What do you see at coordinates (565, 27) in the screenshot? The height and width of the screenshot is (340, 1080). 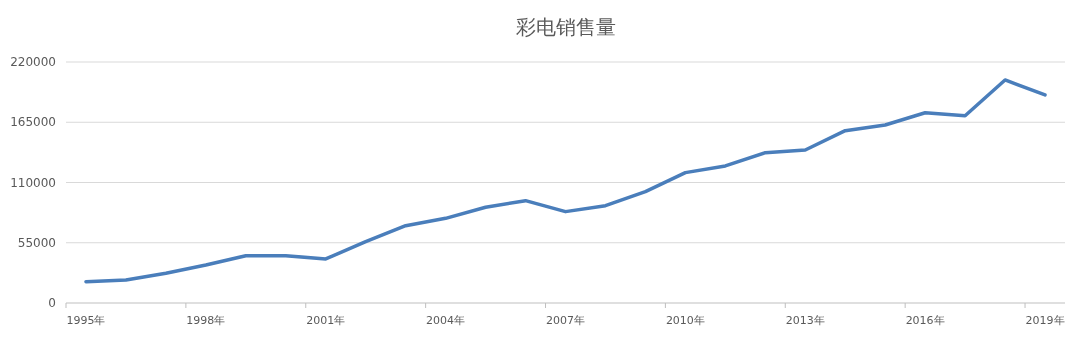 I see `chart-title: 彩电销售量` at bounding box center [565, 27].